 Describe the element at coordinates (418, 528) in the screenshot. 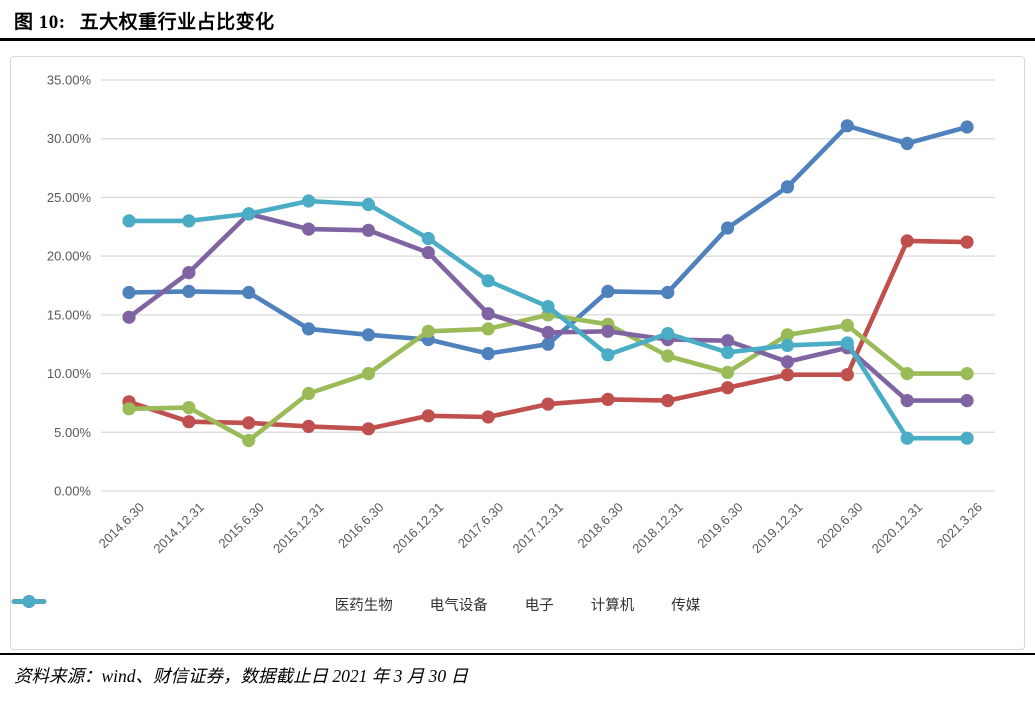

I see `x-tick-label: 2016.12.31` at that location.